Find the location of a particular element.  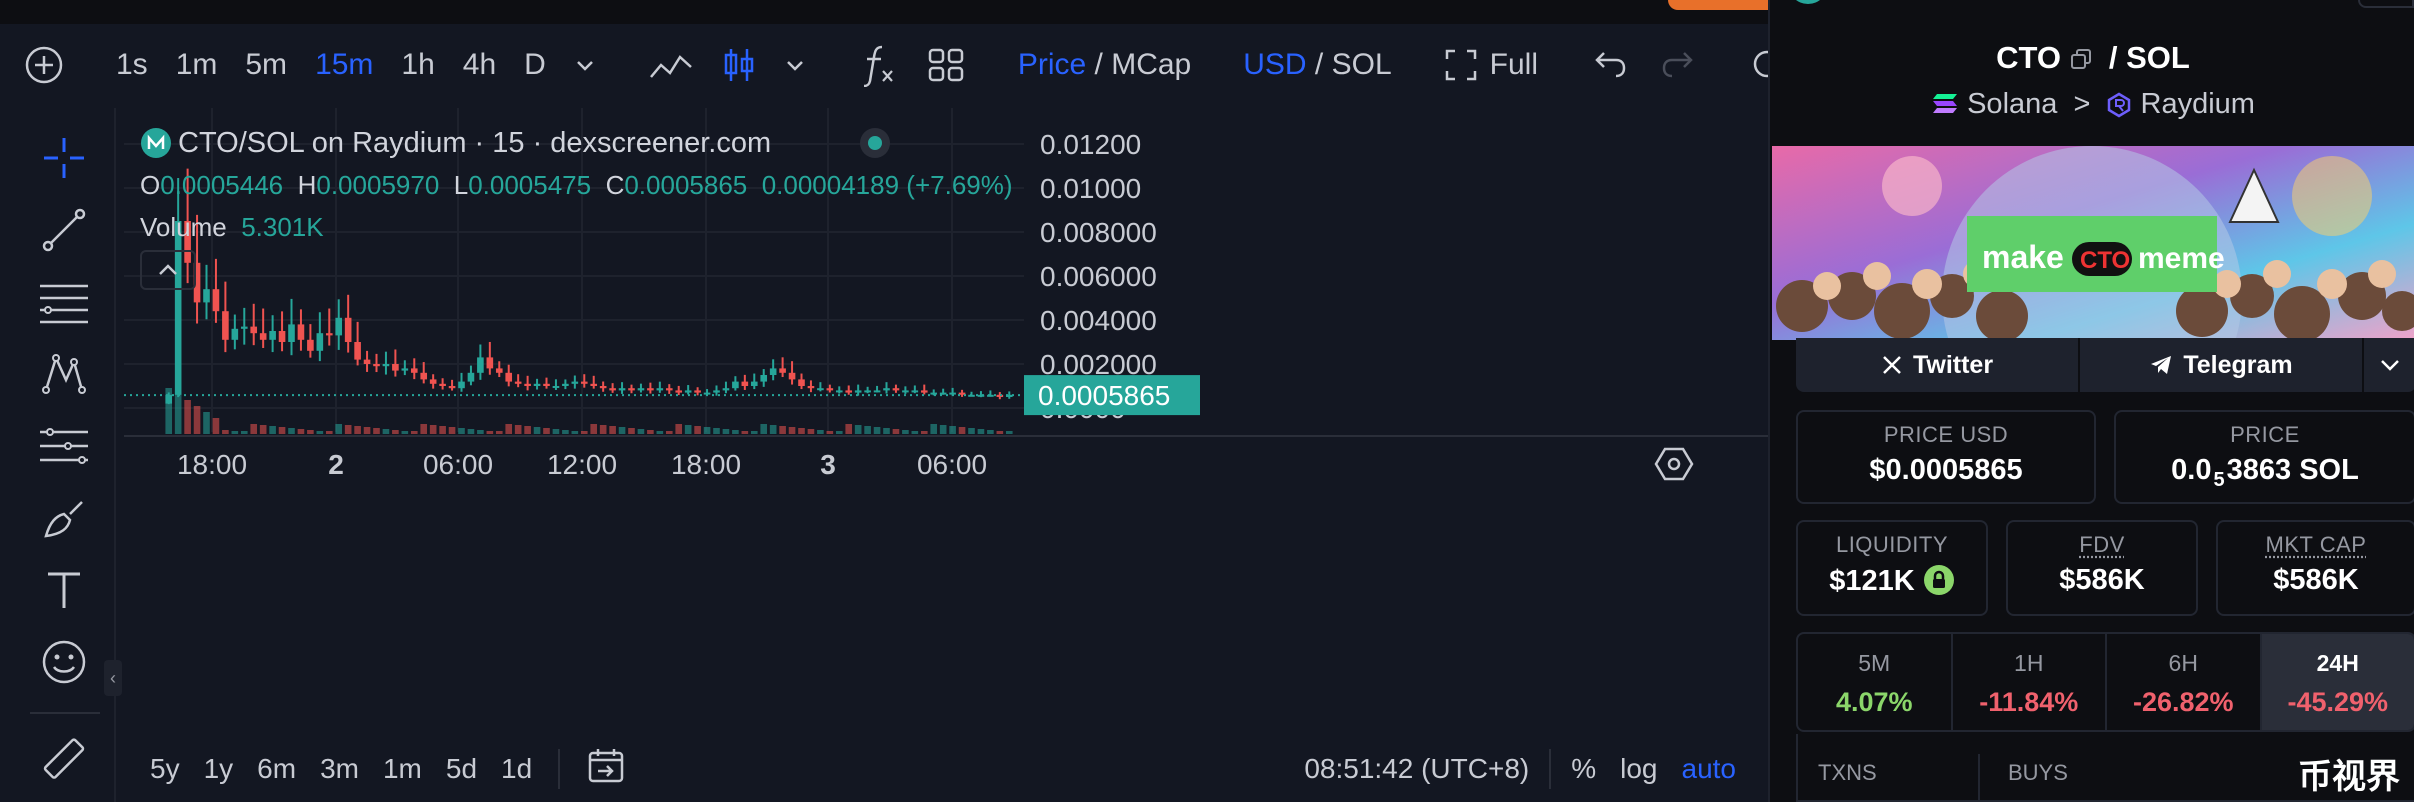

chain-name: Solana is located at coordinates (2012, 104).